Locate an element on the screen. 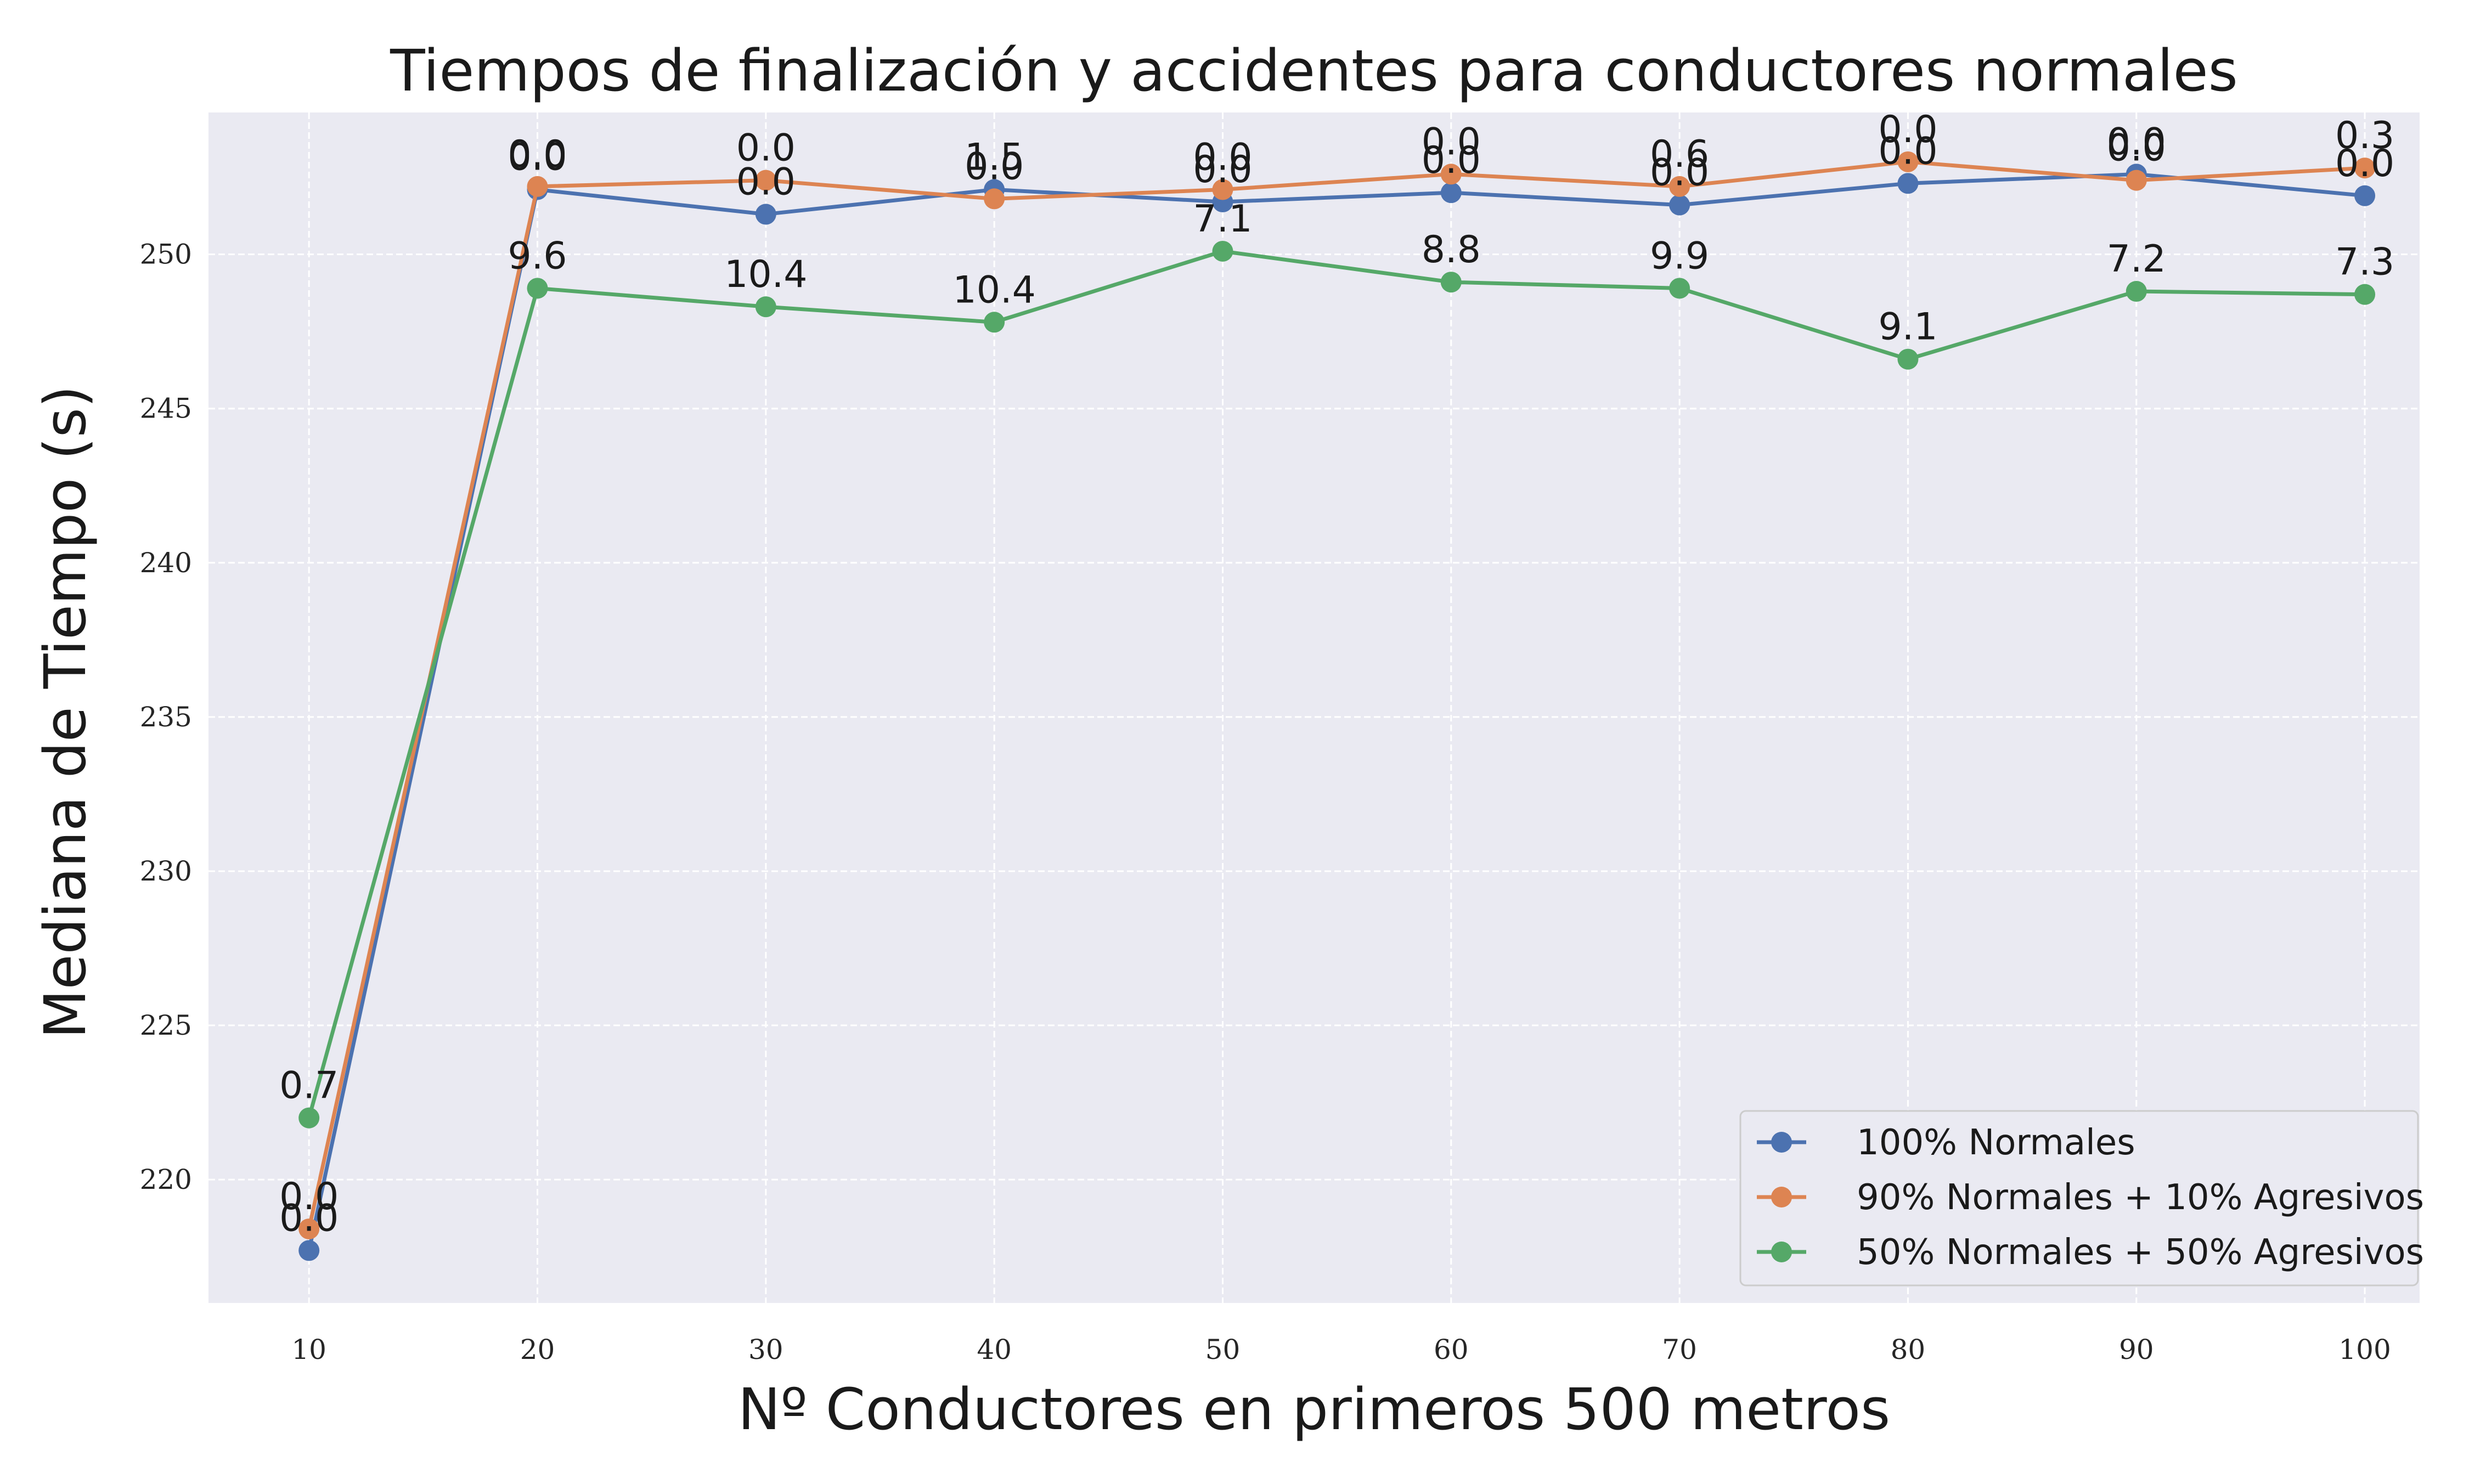 The height and width of the screenshot is (1484, 2469). data-label: 0.7 is located at coordinates (309, 1086).